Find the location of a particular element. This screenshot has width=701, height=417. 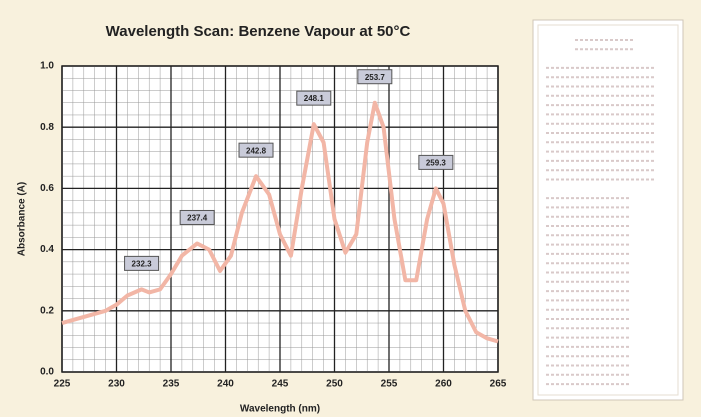

annotation-label: 242.8 is located at coordinates (256, 150).